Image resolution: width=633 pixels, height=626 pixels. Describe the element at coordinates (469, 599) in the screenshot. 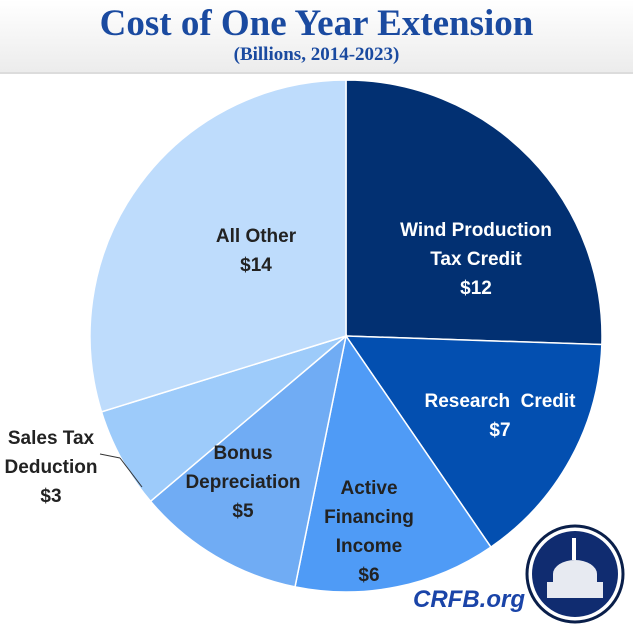

I see `crfb-link: CRFB.org` at that location.